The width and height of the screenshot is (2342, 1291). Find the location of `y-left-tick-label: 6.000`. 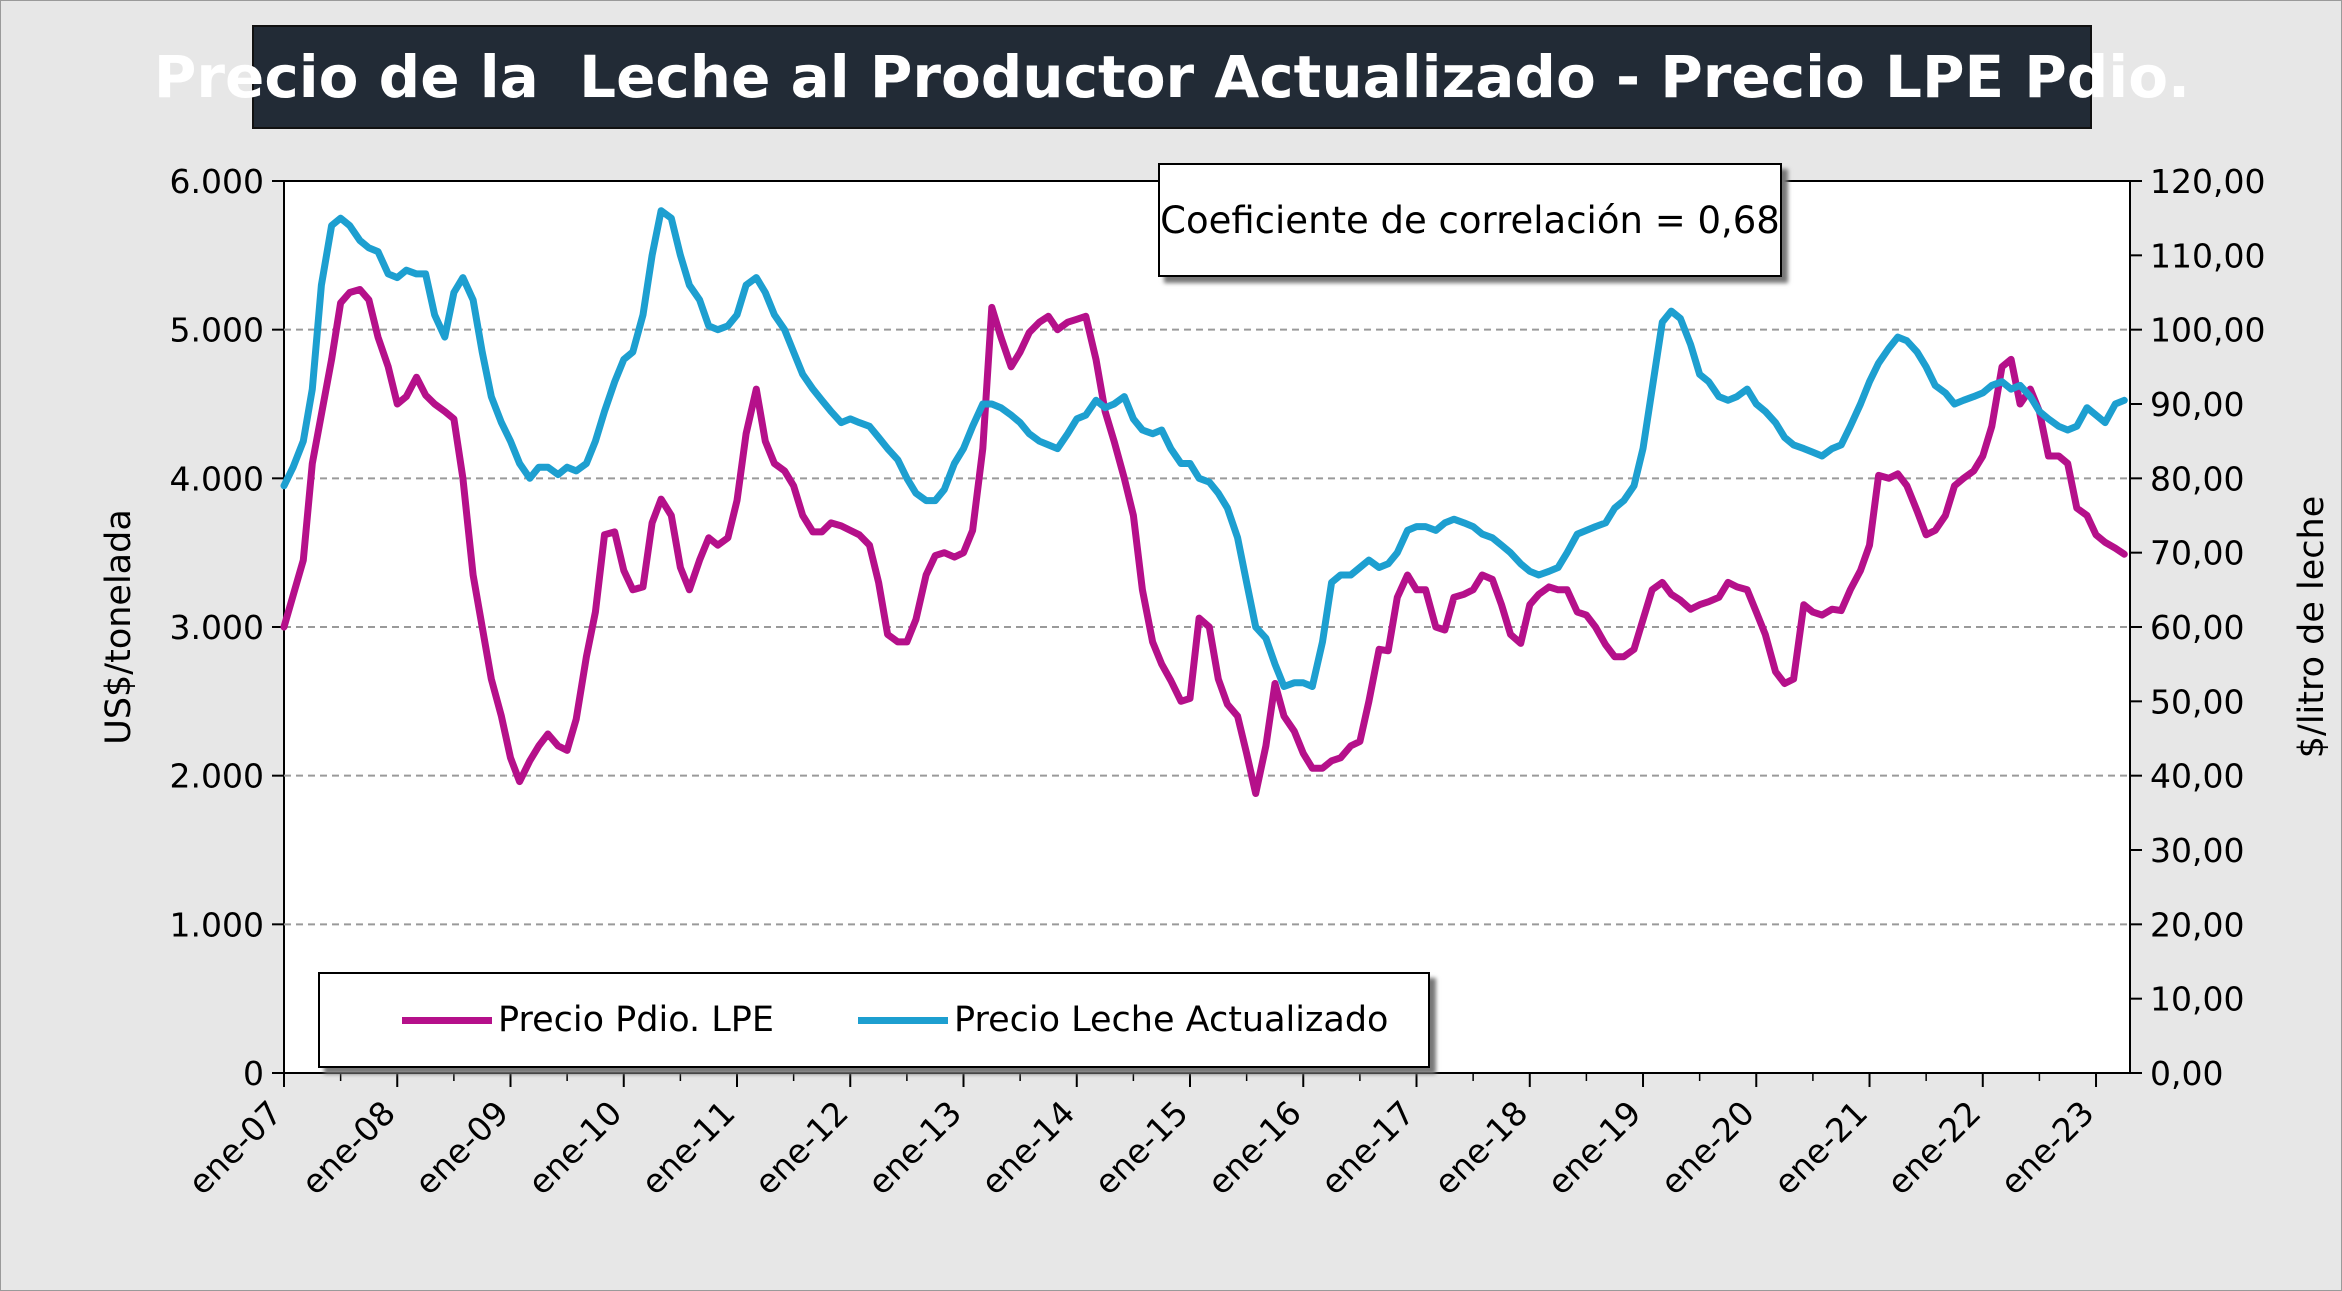

y-left-tick-label: 6.000 is located at coordinates (217, 181).